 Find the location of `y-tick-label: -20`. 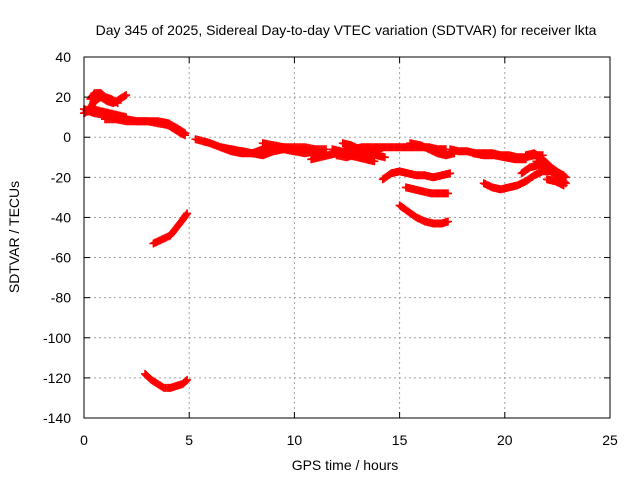

y-tick-label: -20 is located at coordinates (61, 177).